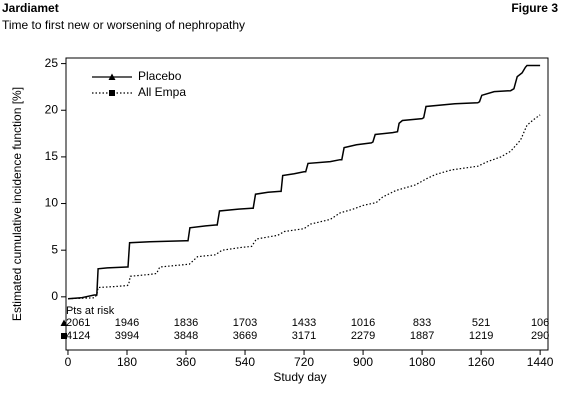 The width and height of the screenshot is (562, 402). I want to click on y-tick-label: 15, so click(52, 156).